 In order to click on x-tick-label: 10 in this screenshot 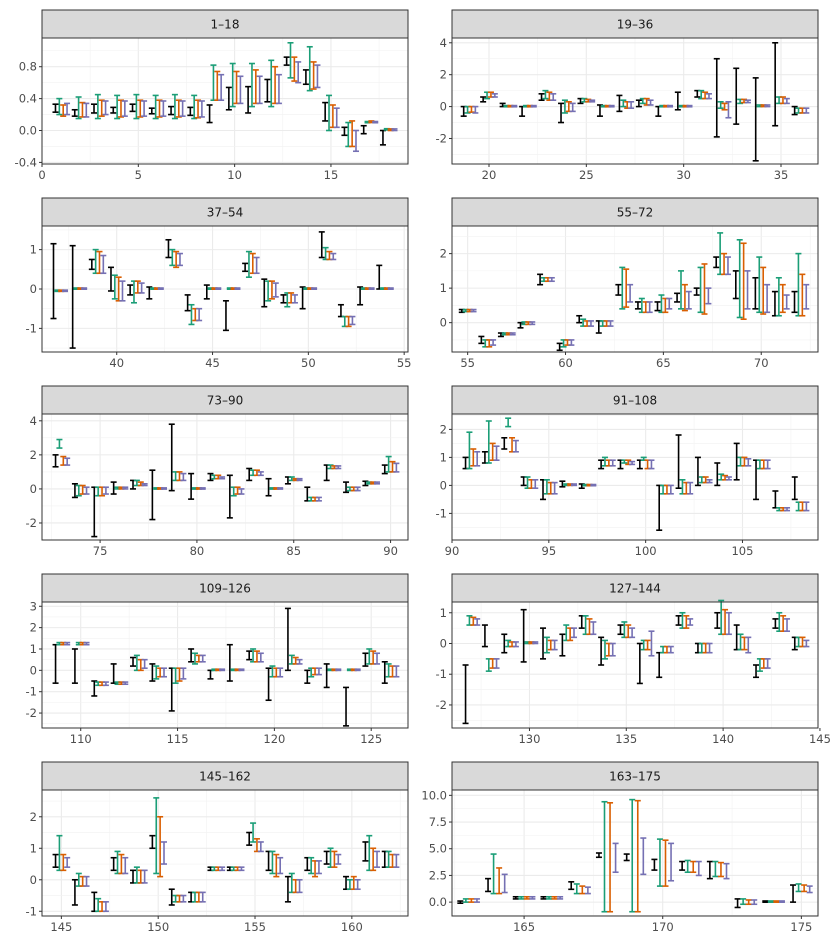, I will do `click(234, 175)`.